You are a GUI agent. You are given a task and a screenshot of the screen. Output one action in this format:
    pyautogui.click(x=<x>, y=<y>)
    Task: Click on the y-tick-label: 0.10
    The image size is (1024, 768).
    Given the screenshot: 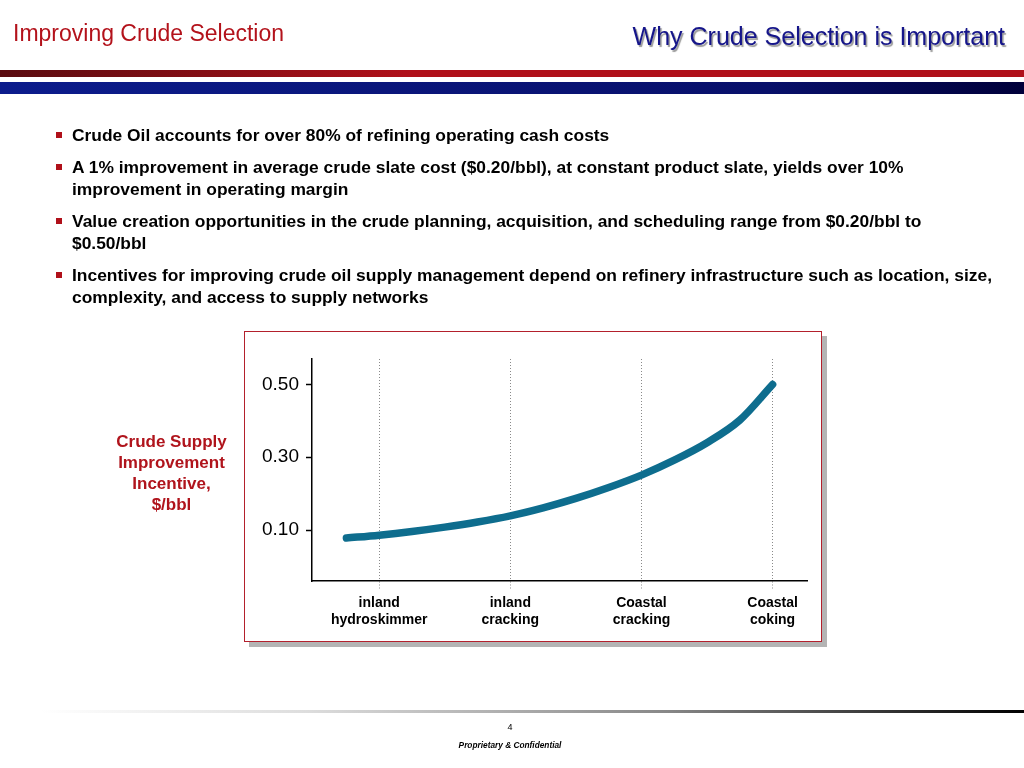 What is the action you would take?
    pyautogui.click(x=280, y=529)
    